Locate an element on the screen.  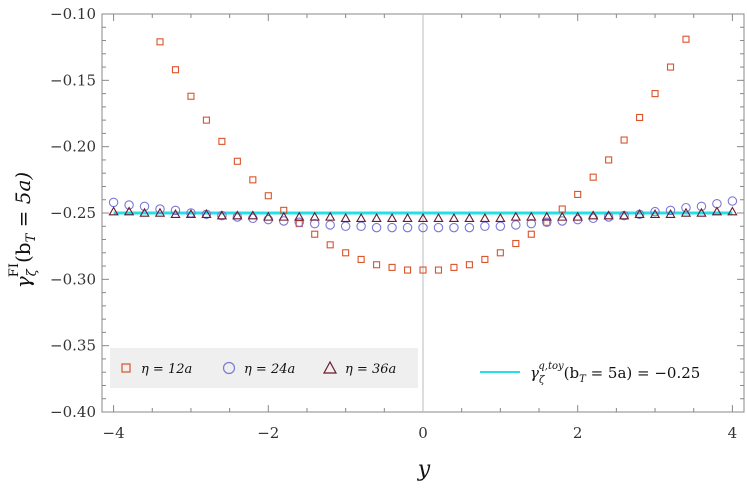
legend-label: η = 36a is located at coordinates (370, 369).